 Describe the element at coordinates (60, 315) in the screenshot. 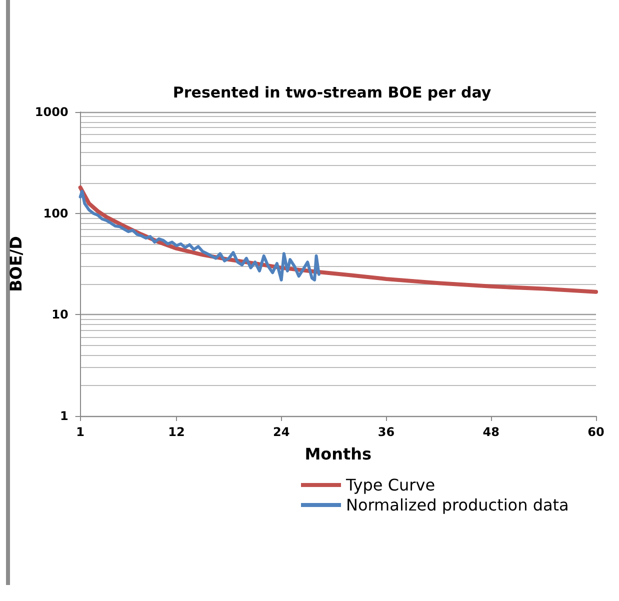

I see `y-tick-label: 10` at that location.